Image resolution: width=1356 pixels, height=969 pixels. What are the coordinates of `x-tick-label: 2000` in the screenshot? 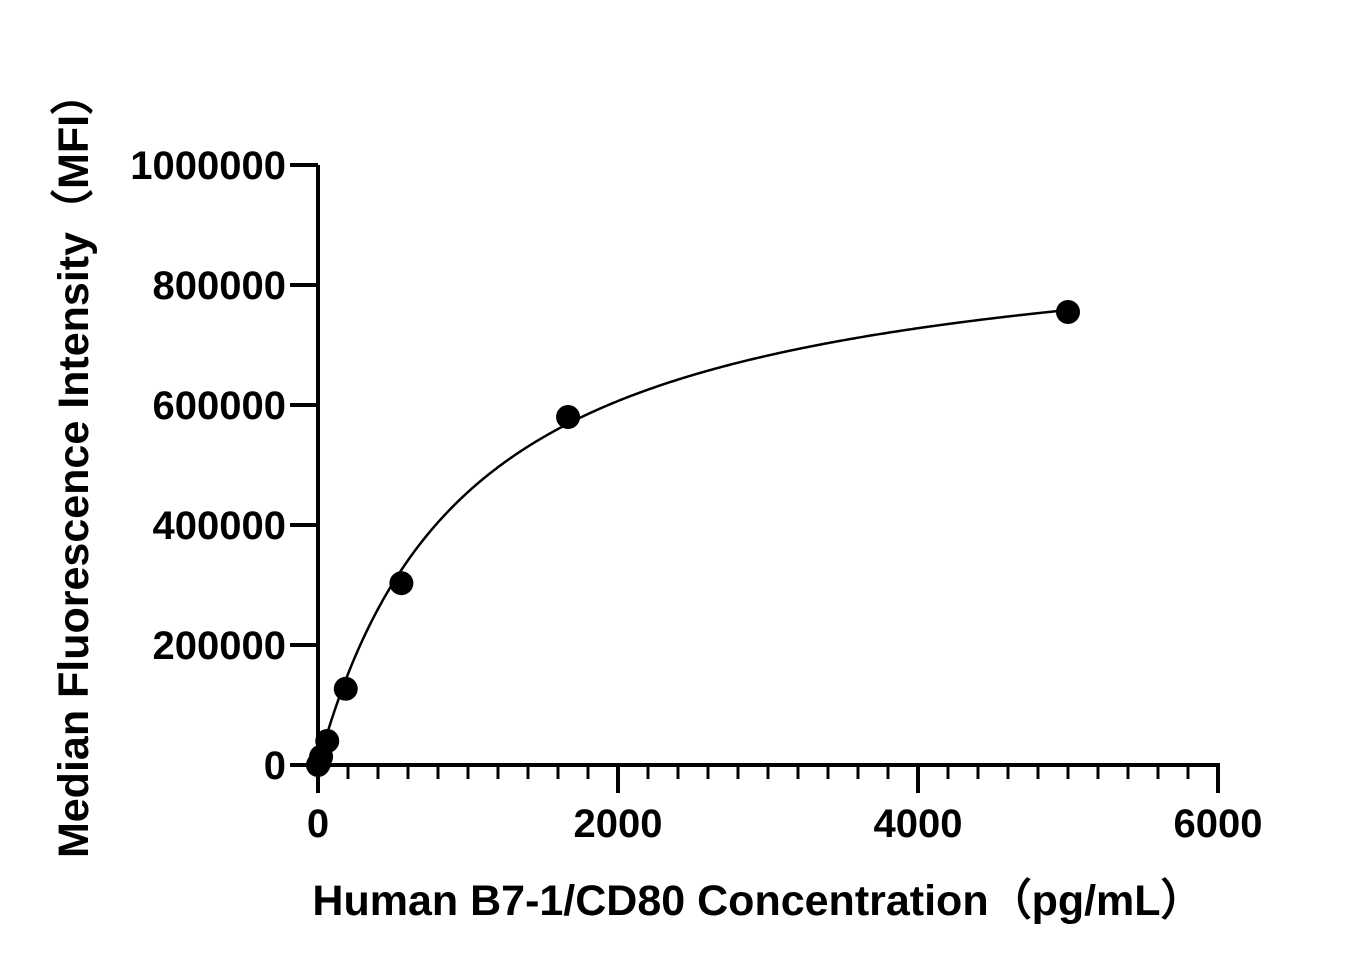 It's located at (618, 824).